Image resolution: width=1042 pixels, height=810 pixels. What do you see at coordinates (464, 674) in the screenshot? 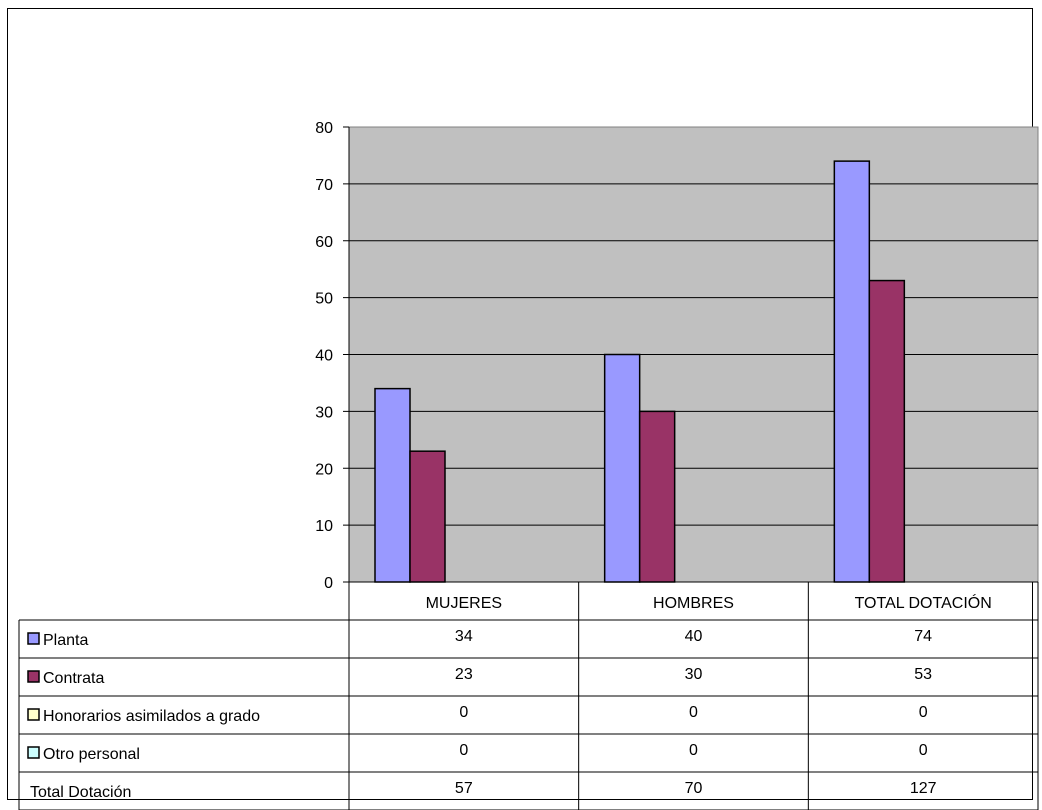
I see `cell-value: 23` at bounding box center [464, 674].